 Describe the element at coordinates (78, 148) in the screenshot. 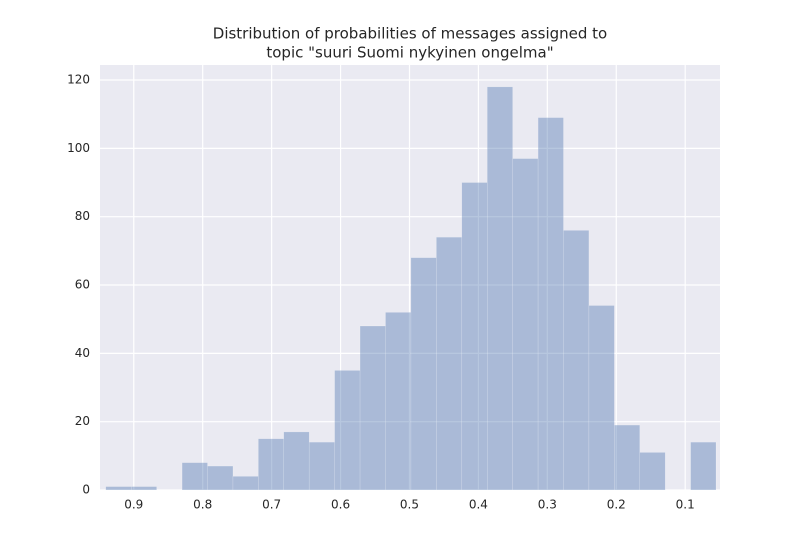

I see `y-tick-label: 100` at that location.